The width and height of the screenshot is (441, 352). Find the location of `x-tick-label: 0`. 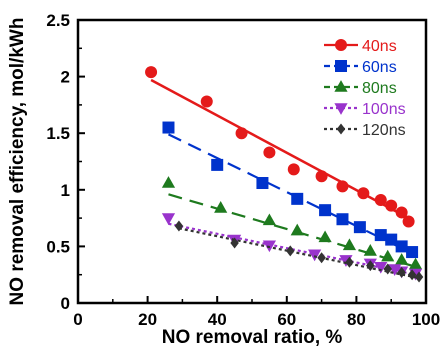

x-tick-label: 0 is located at coordinates (77, 319).